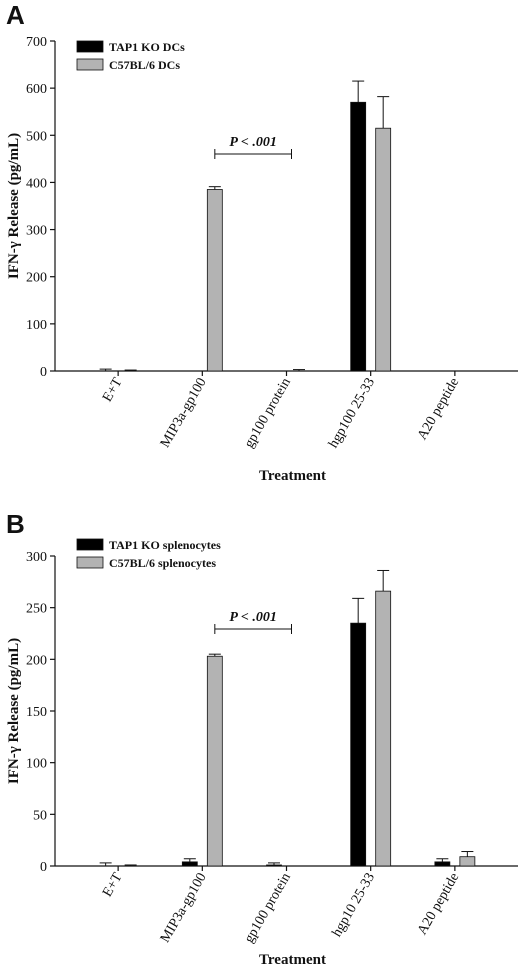 Image resolution: width=520 pixels, height=967 pixels. I want to click on panel-b-letter: B, so click(15, 524).